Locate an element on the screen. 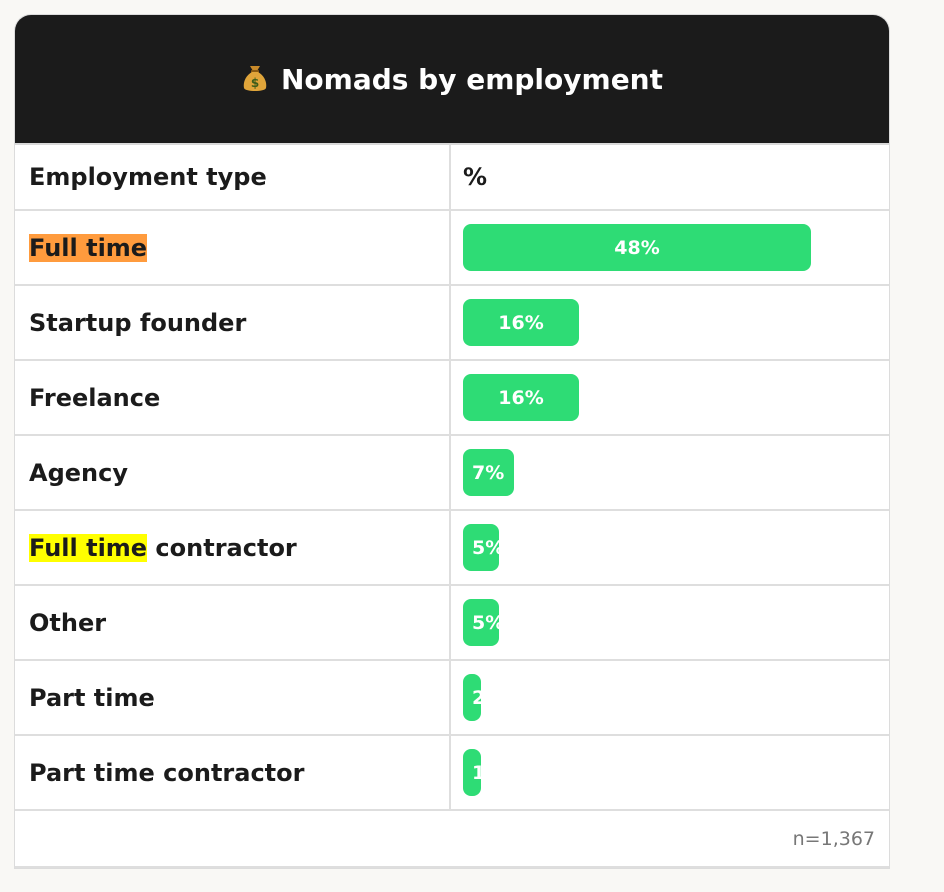  table-row: Other 5% is located at coordinates (452, 623).